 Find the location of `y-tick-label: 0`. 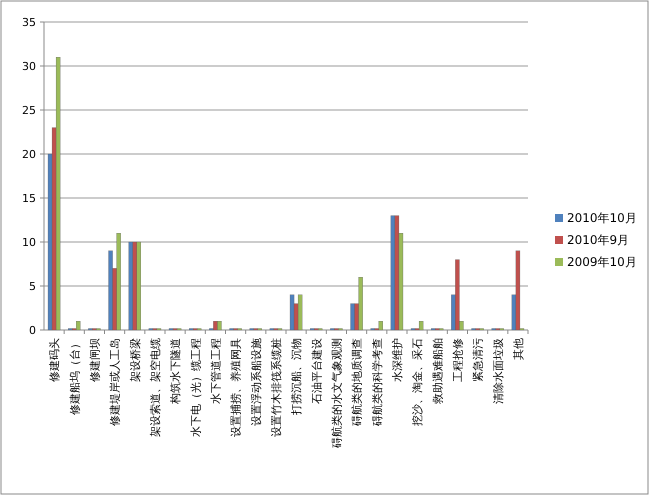

y-tick-label: 0 is located at coordinates (32, 330).